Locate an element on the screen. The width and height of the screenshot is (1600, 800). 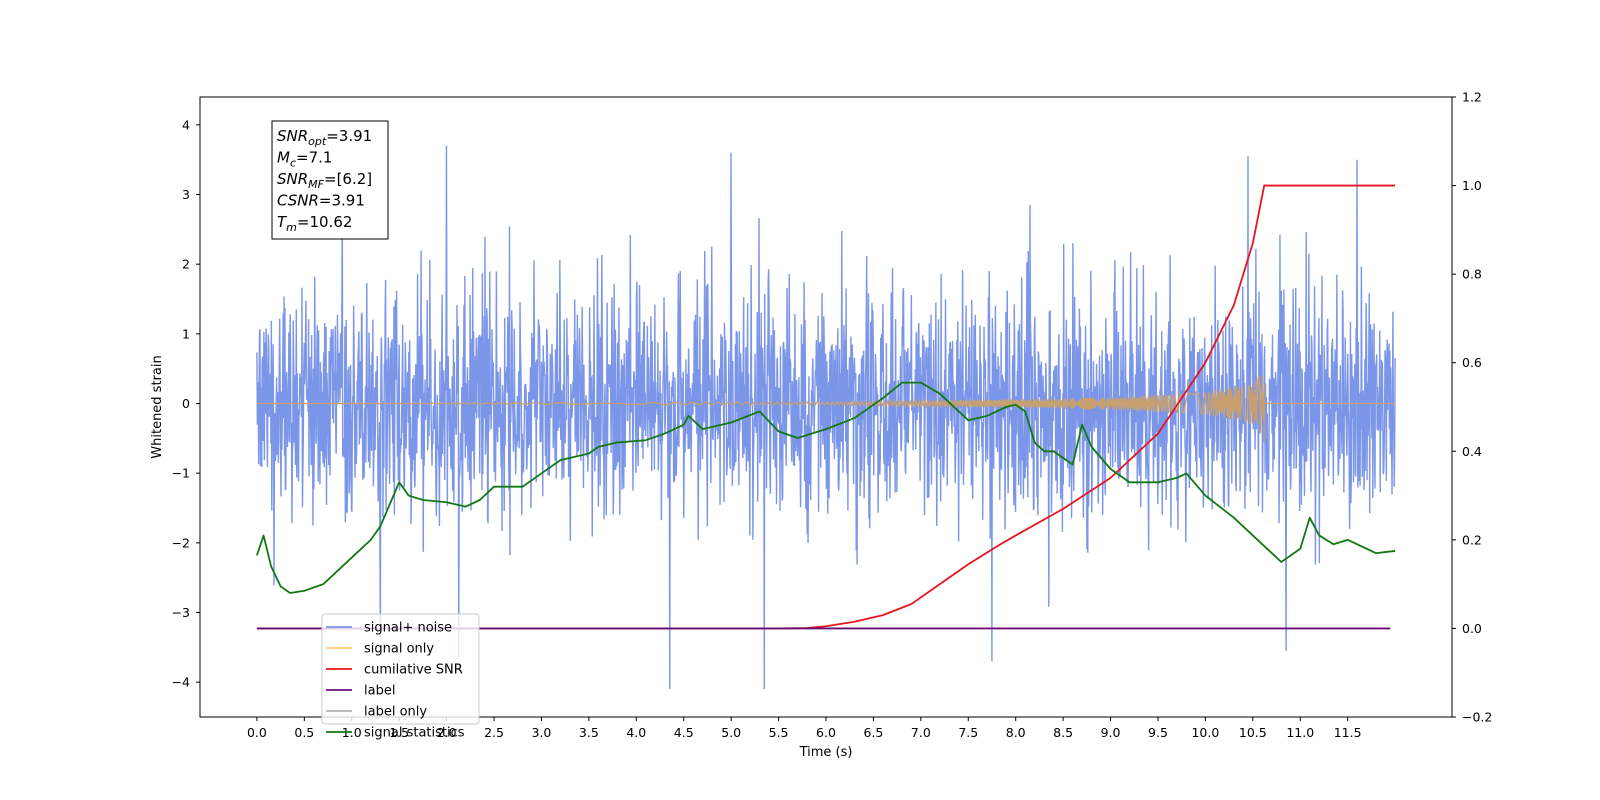
annotation-line: Mc=7.1 is located at coordinates (304, 159).